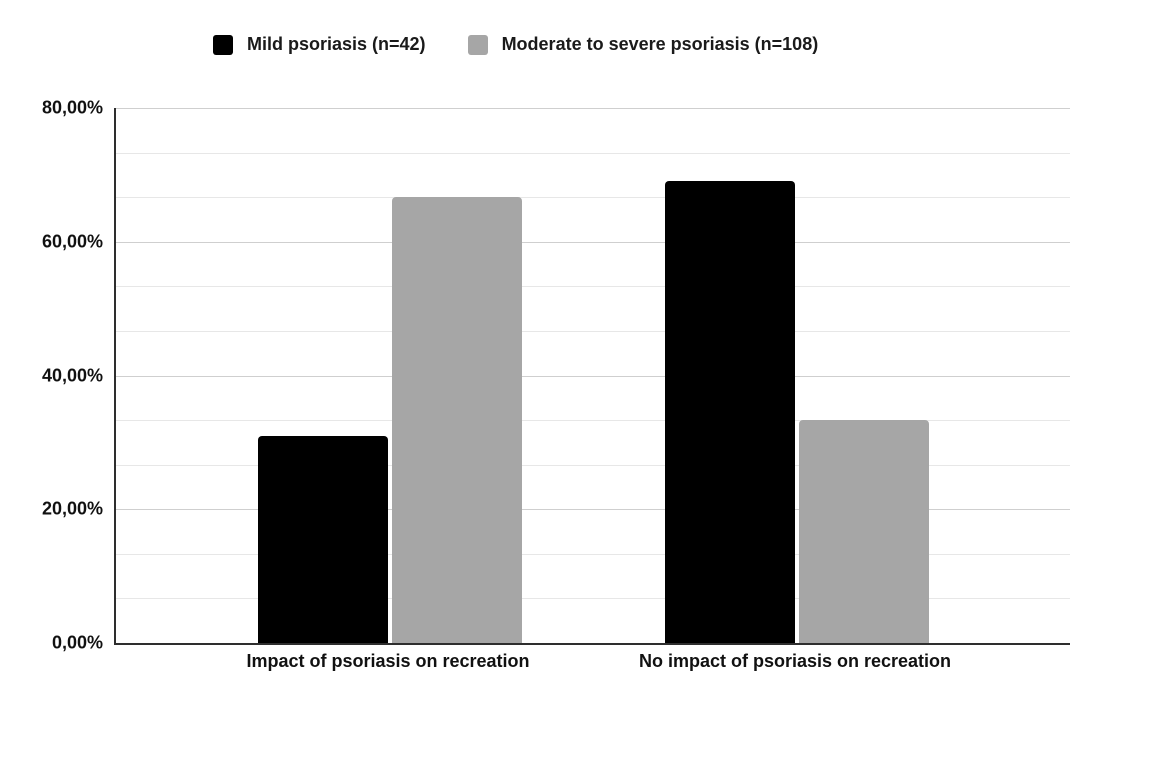 The width and height of the screenshot is (1150, 764). Describe the element at coordinates (72, 107) in the screenshot. I see `y-axis-tick-label: 80,00%` at that location.